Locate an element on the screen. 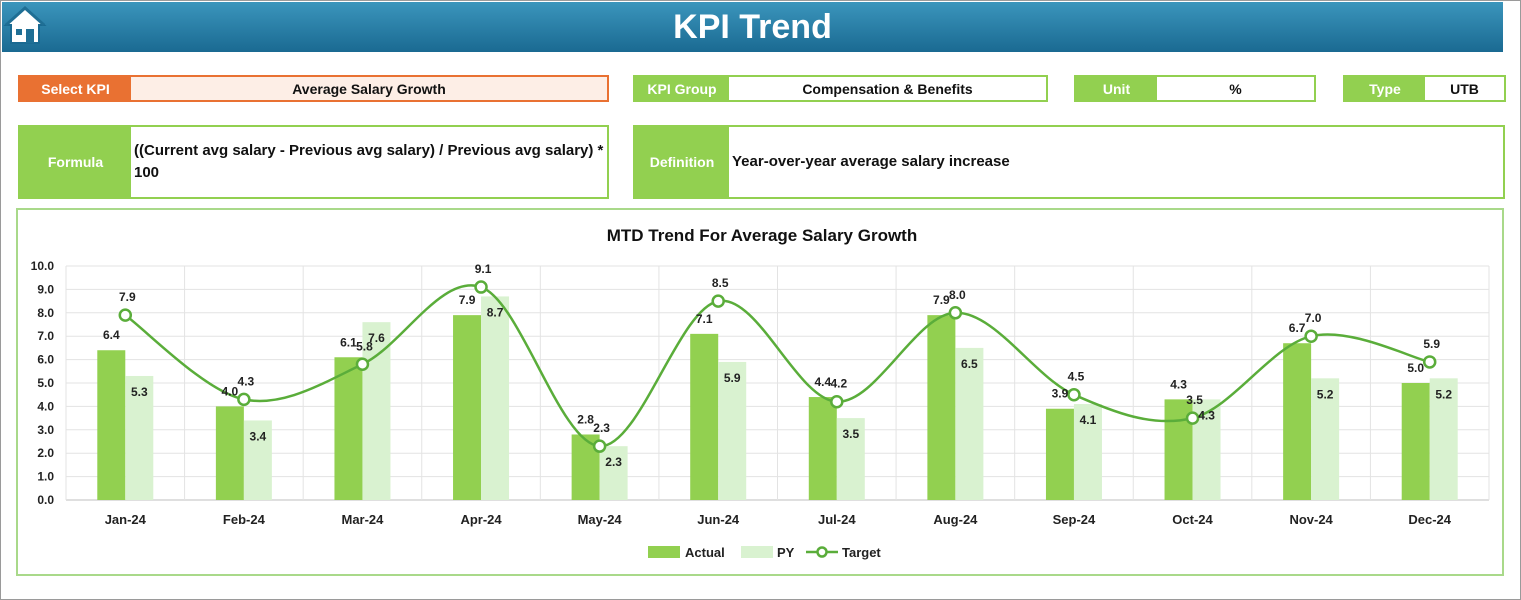 This screenshot has width=1521, height=600. legend-swatch-py is located at coordinates (757, 552).